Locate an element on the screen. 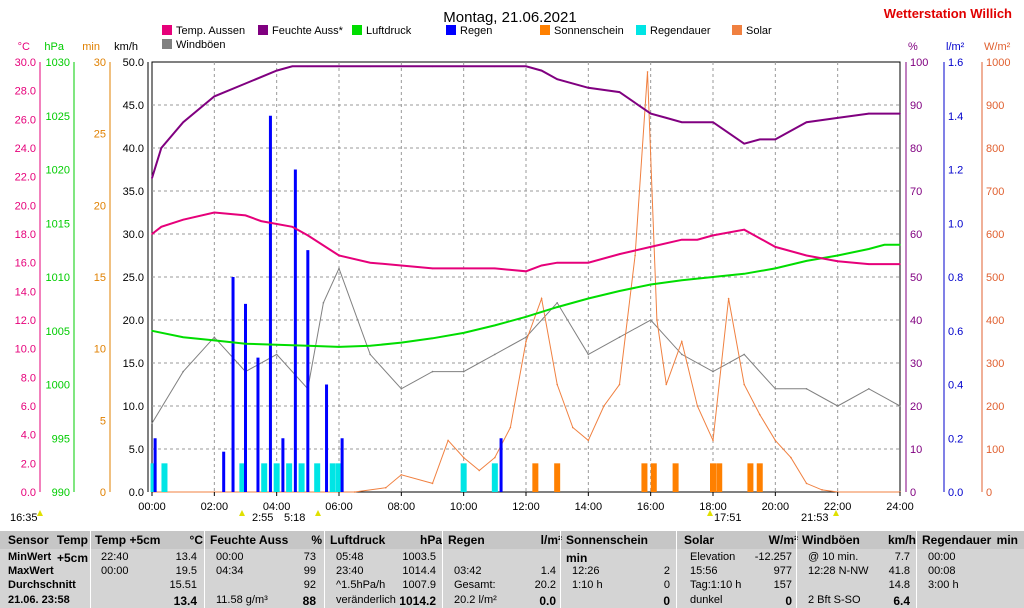 The image size is (1024, 608). axis-tick-wm2: 400 is located at coordinates (995, 321).